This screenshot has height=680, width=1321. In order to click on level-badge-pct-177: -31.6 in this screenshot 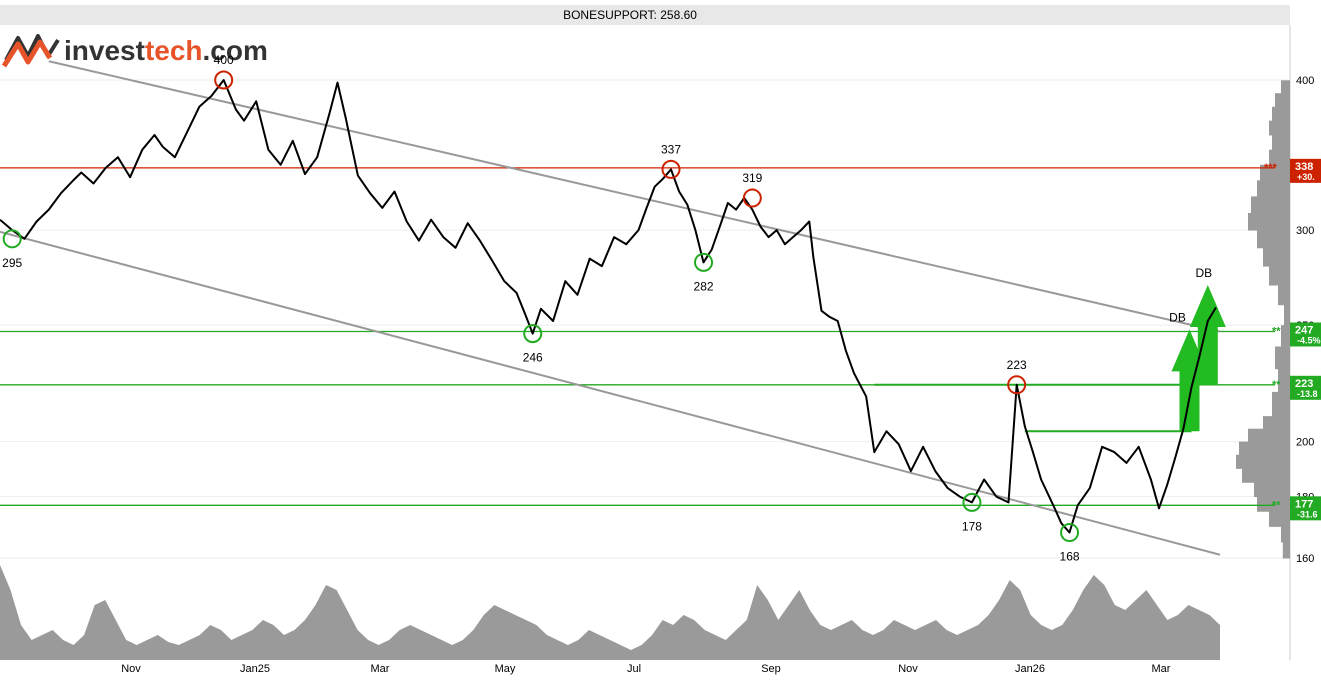, I will do `click(1307, 514)`.